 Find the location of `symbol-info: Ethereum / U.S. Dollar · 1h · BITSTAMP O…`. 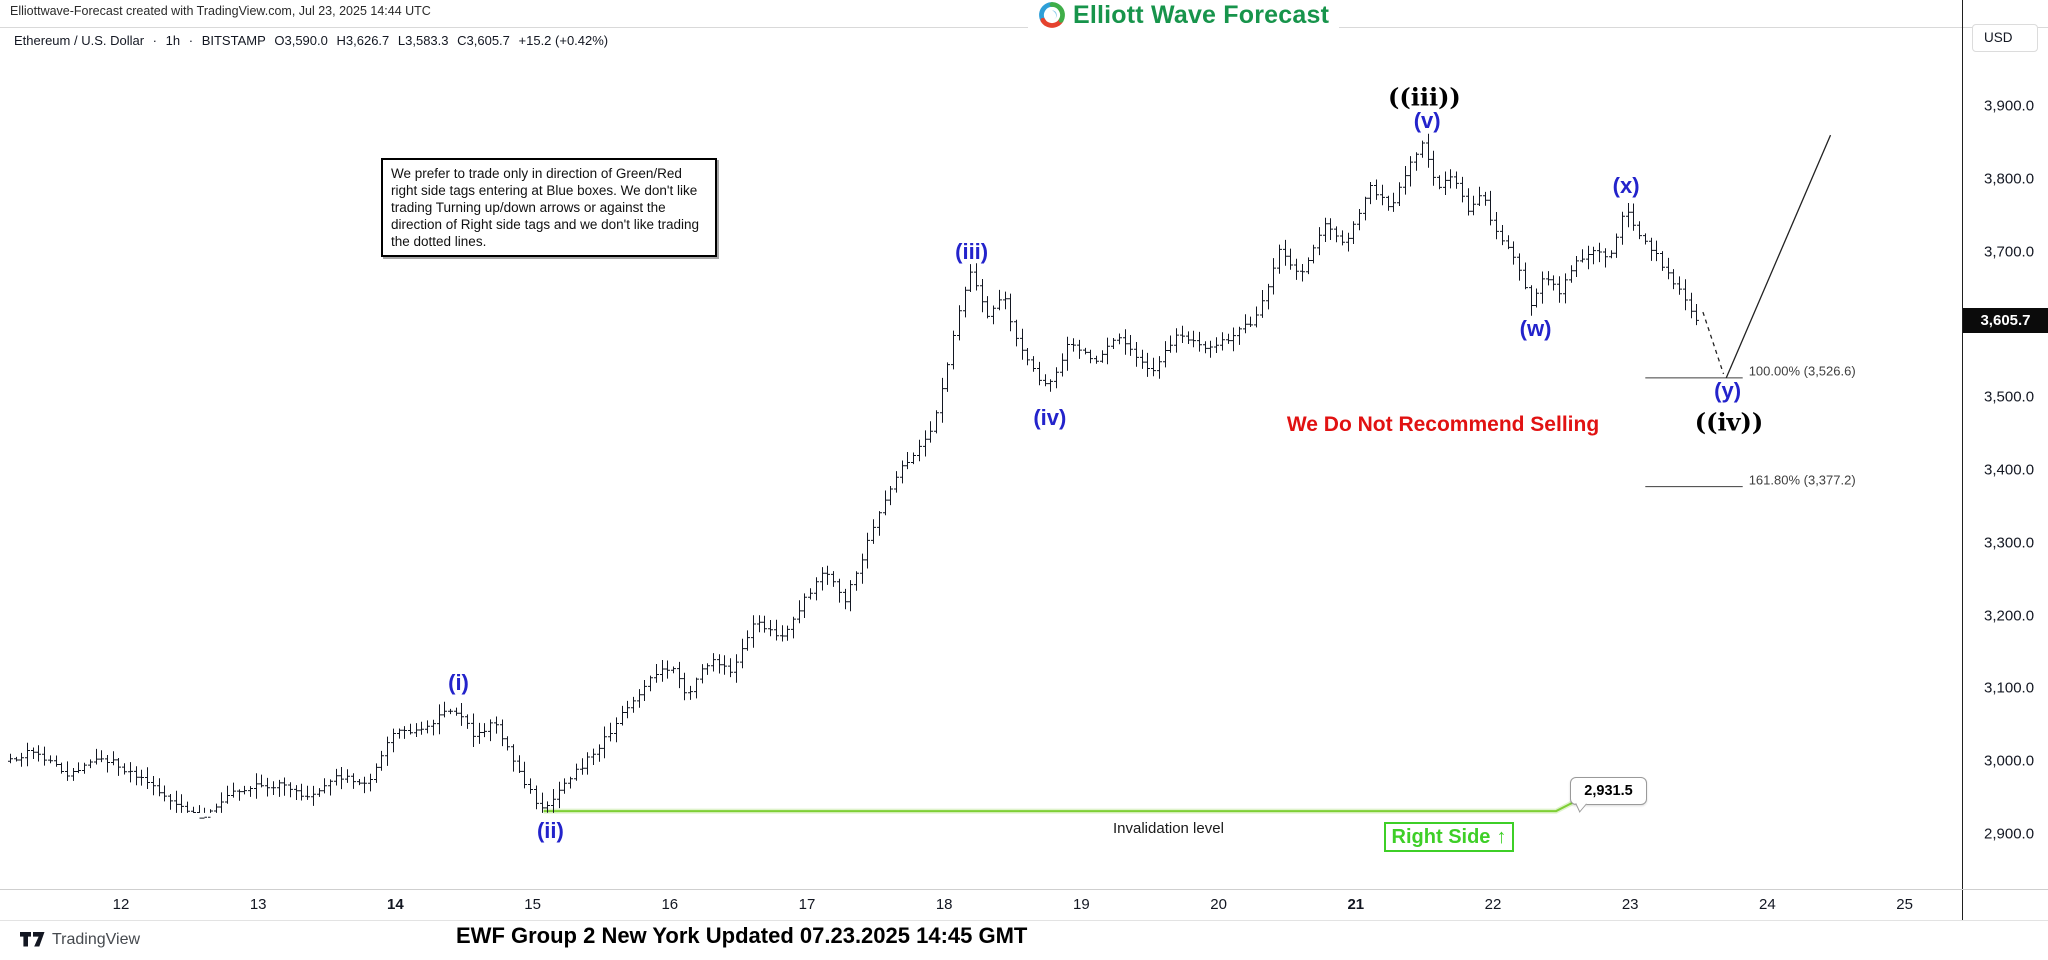

symbol-info: Ethereum / U.S. Dollar · 1h · BITSTAMP O… is located at coordinates (313, 40).